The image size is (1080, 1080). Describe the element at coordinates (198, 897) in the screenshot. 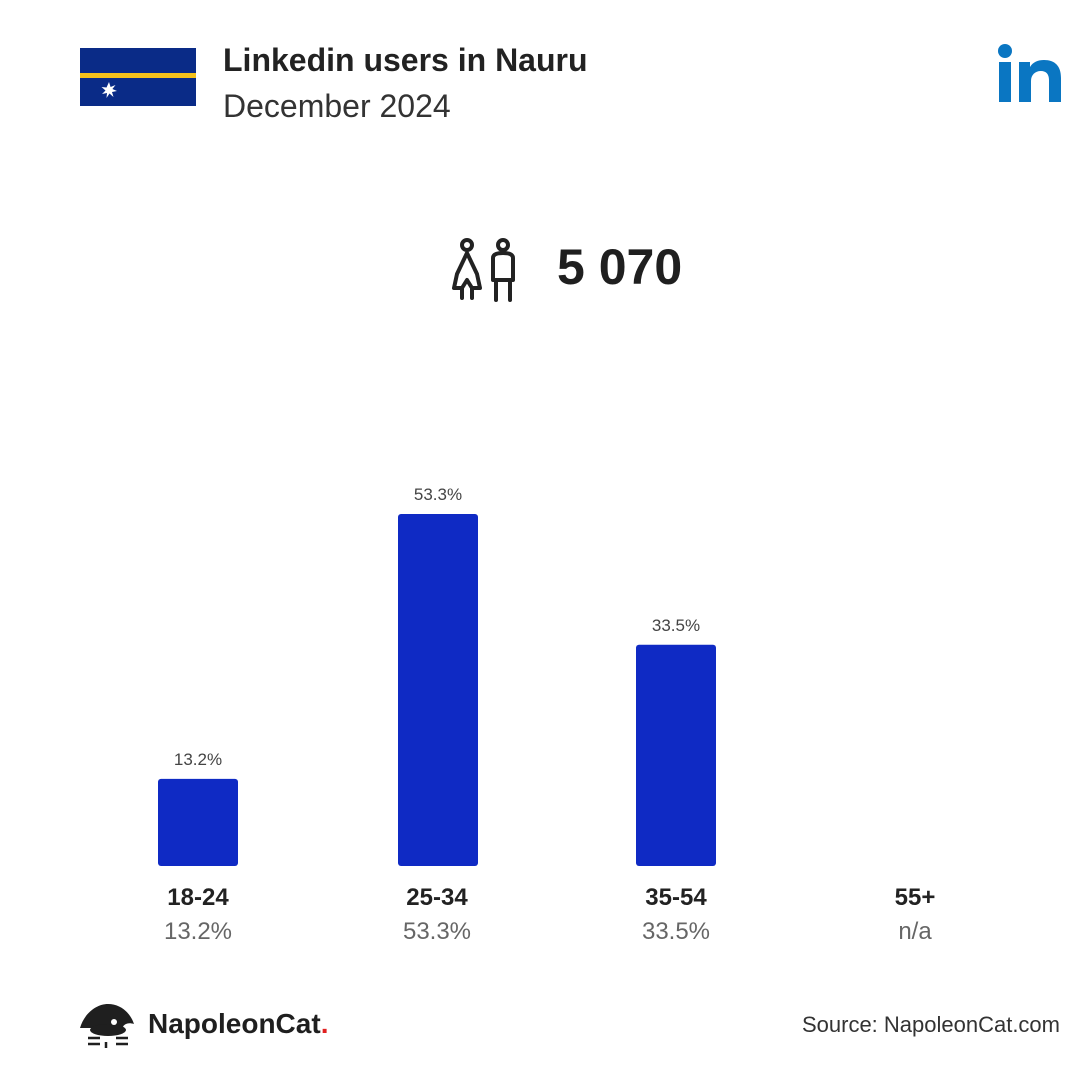

I see `category-label: 18-24` at that location.